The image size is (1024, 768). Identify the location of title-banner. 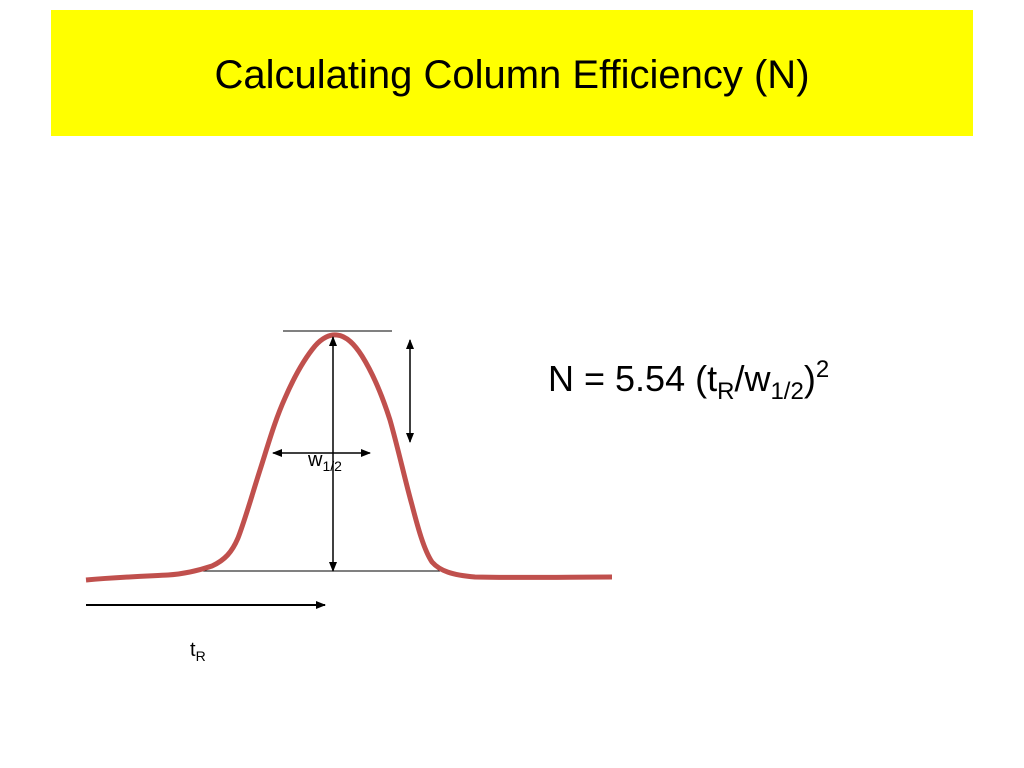
(512, 73).